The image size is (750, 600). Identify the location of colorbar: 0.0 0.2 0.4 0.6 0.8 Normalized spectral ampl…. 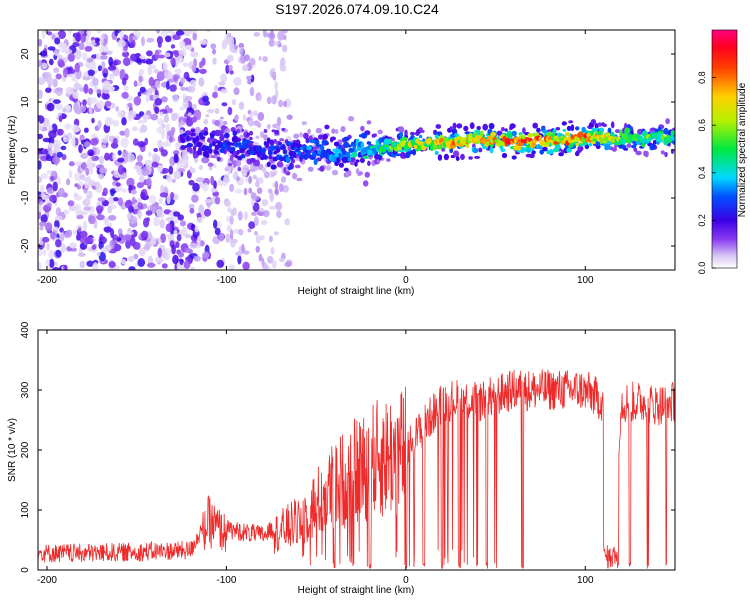
(722, 151).